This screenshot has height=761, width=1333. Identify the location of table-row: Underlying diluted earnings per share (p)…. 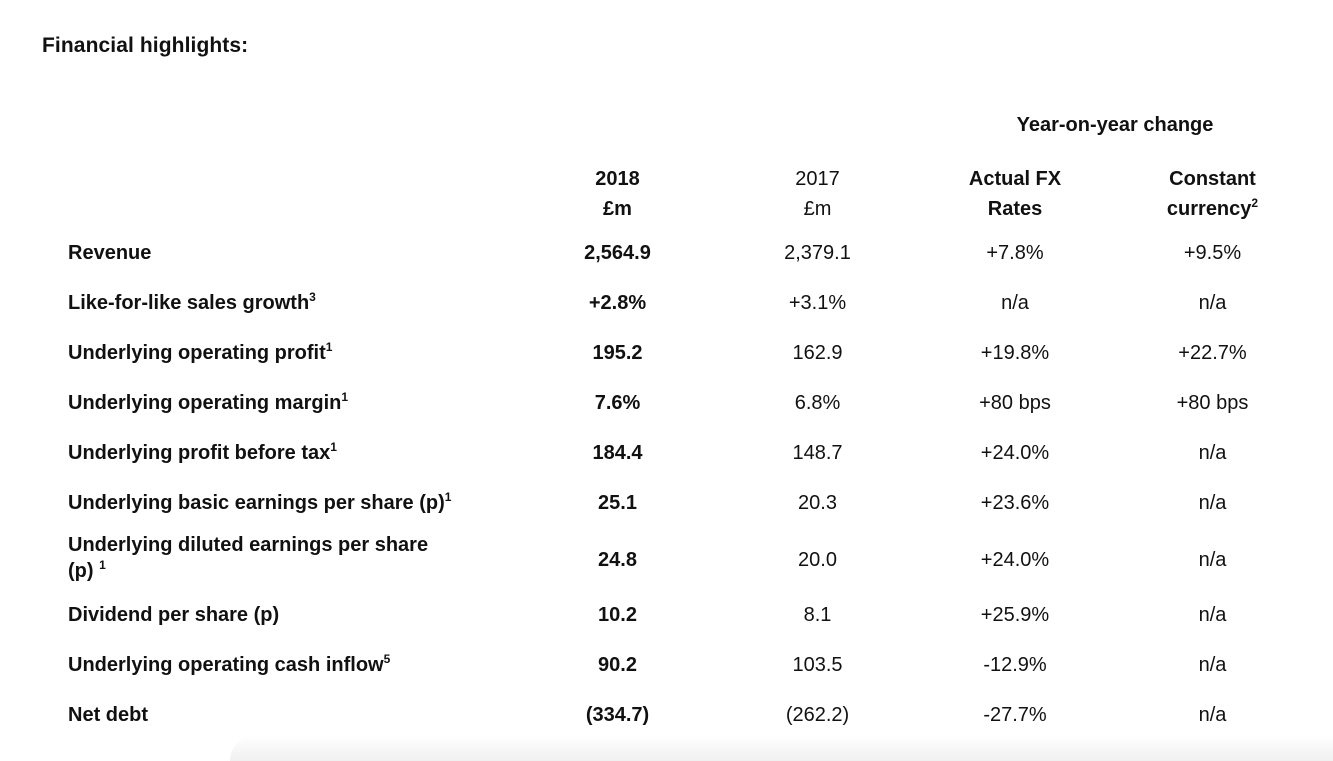
(666, 560).